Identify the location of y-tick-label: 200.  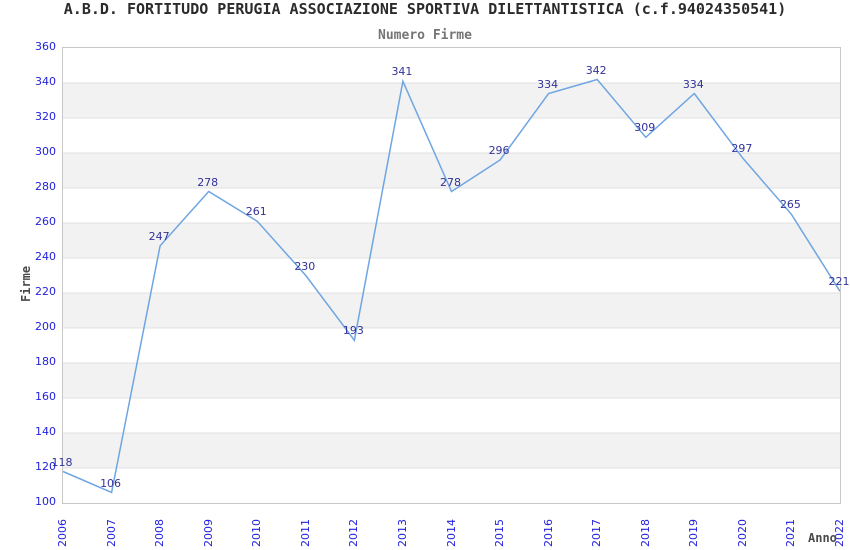
(45, 326).